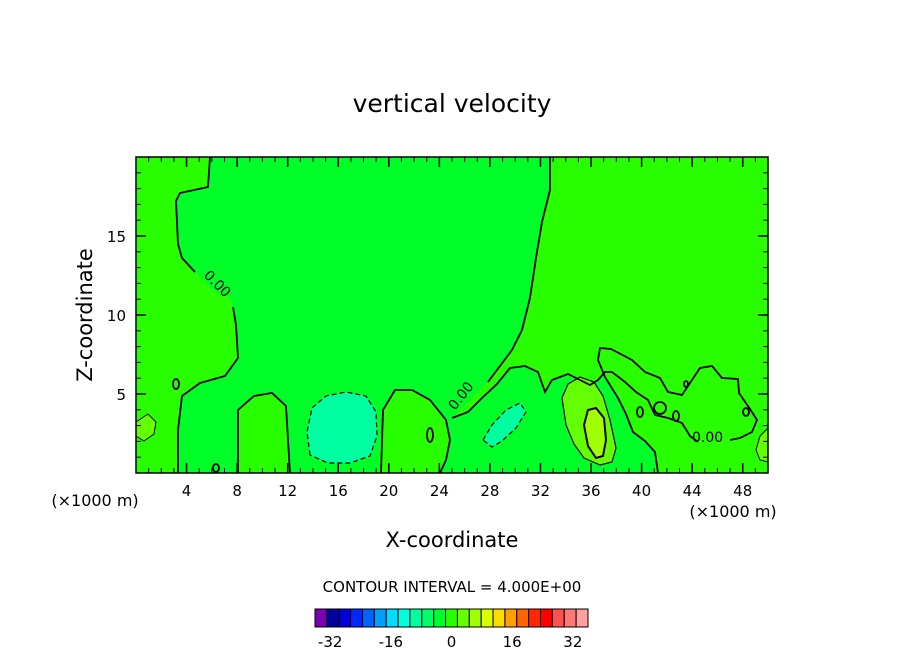 This screenshot has height=658, width=904. What do you see at coordinates (595, 433) in the screenshot?
I see `positive-region-36-core` at bounding box center [595, 433].